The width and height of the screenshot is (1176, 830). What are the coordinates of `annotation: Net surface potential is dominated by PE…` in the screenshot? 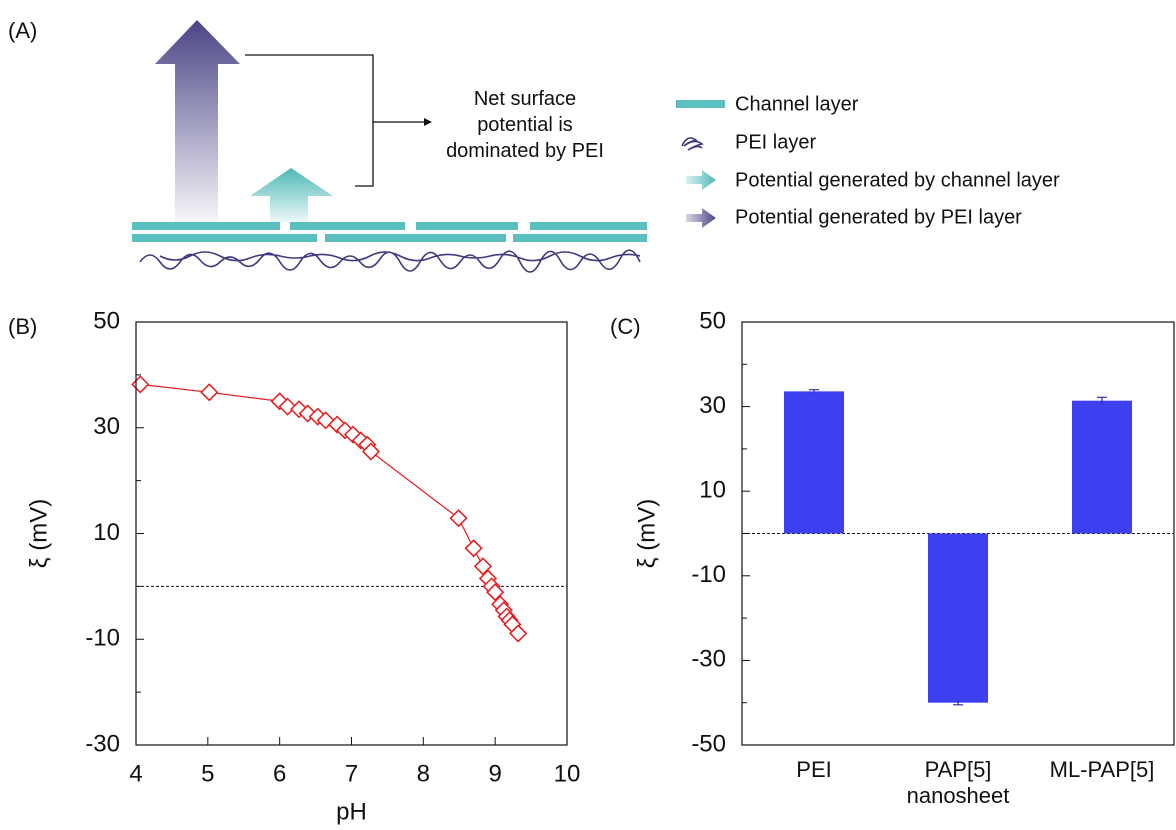 It's located at (525, 125).